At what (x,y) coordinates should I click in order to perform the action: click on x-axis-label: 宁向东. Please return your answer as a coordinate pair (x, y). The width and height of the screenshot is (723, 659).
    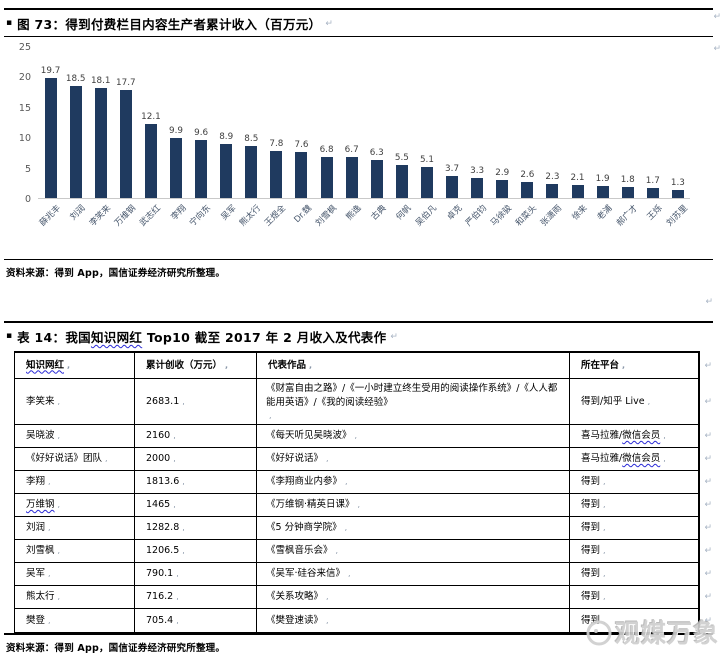
    Looking at the image, I should click on (201, 229).